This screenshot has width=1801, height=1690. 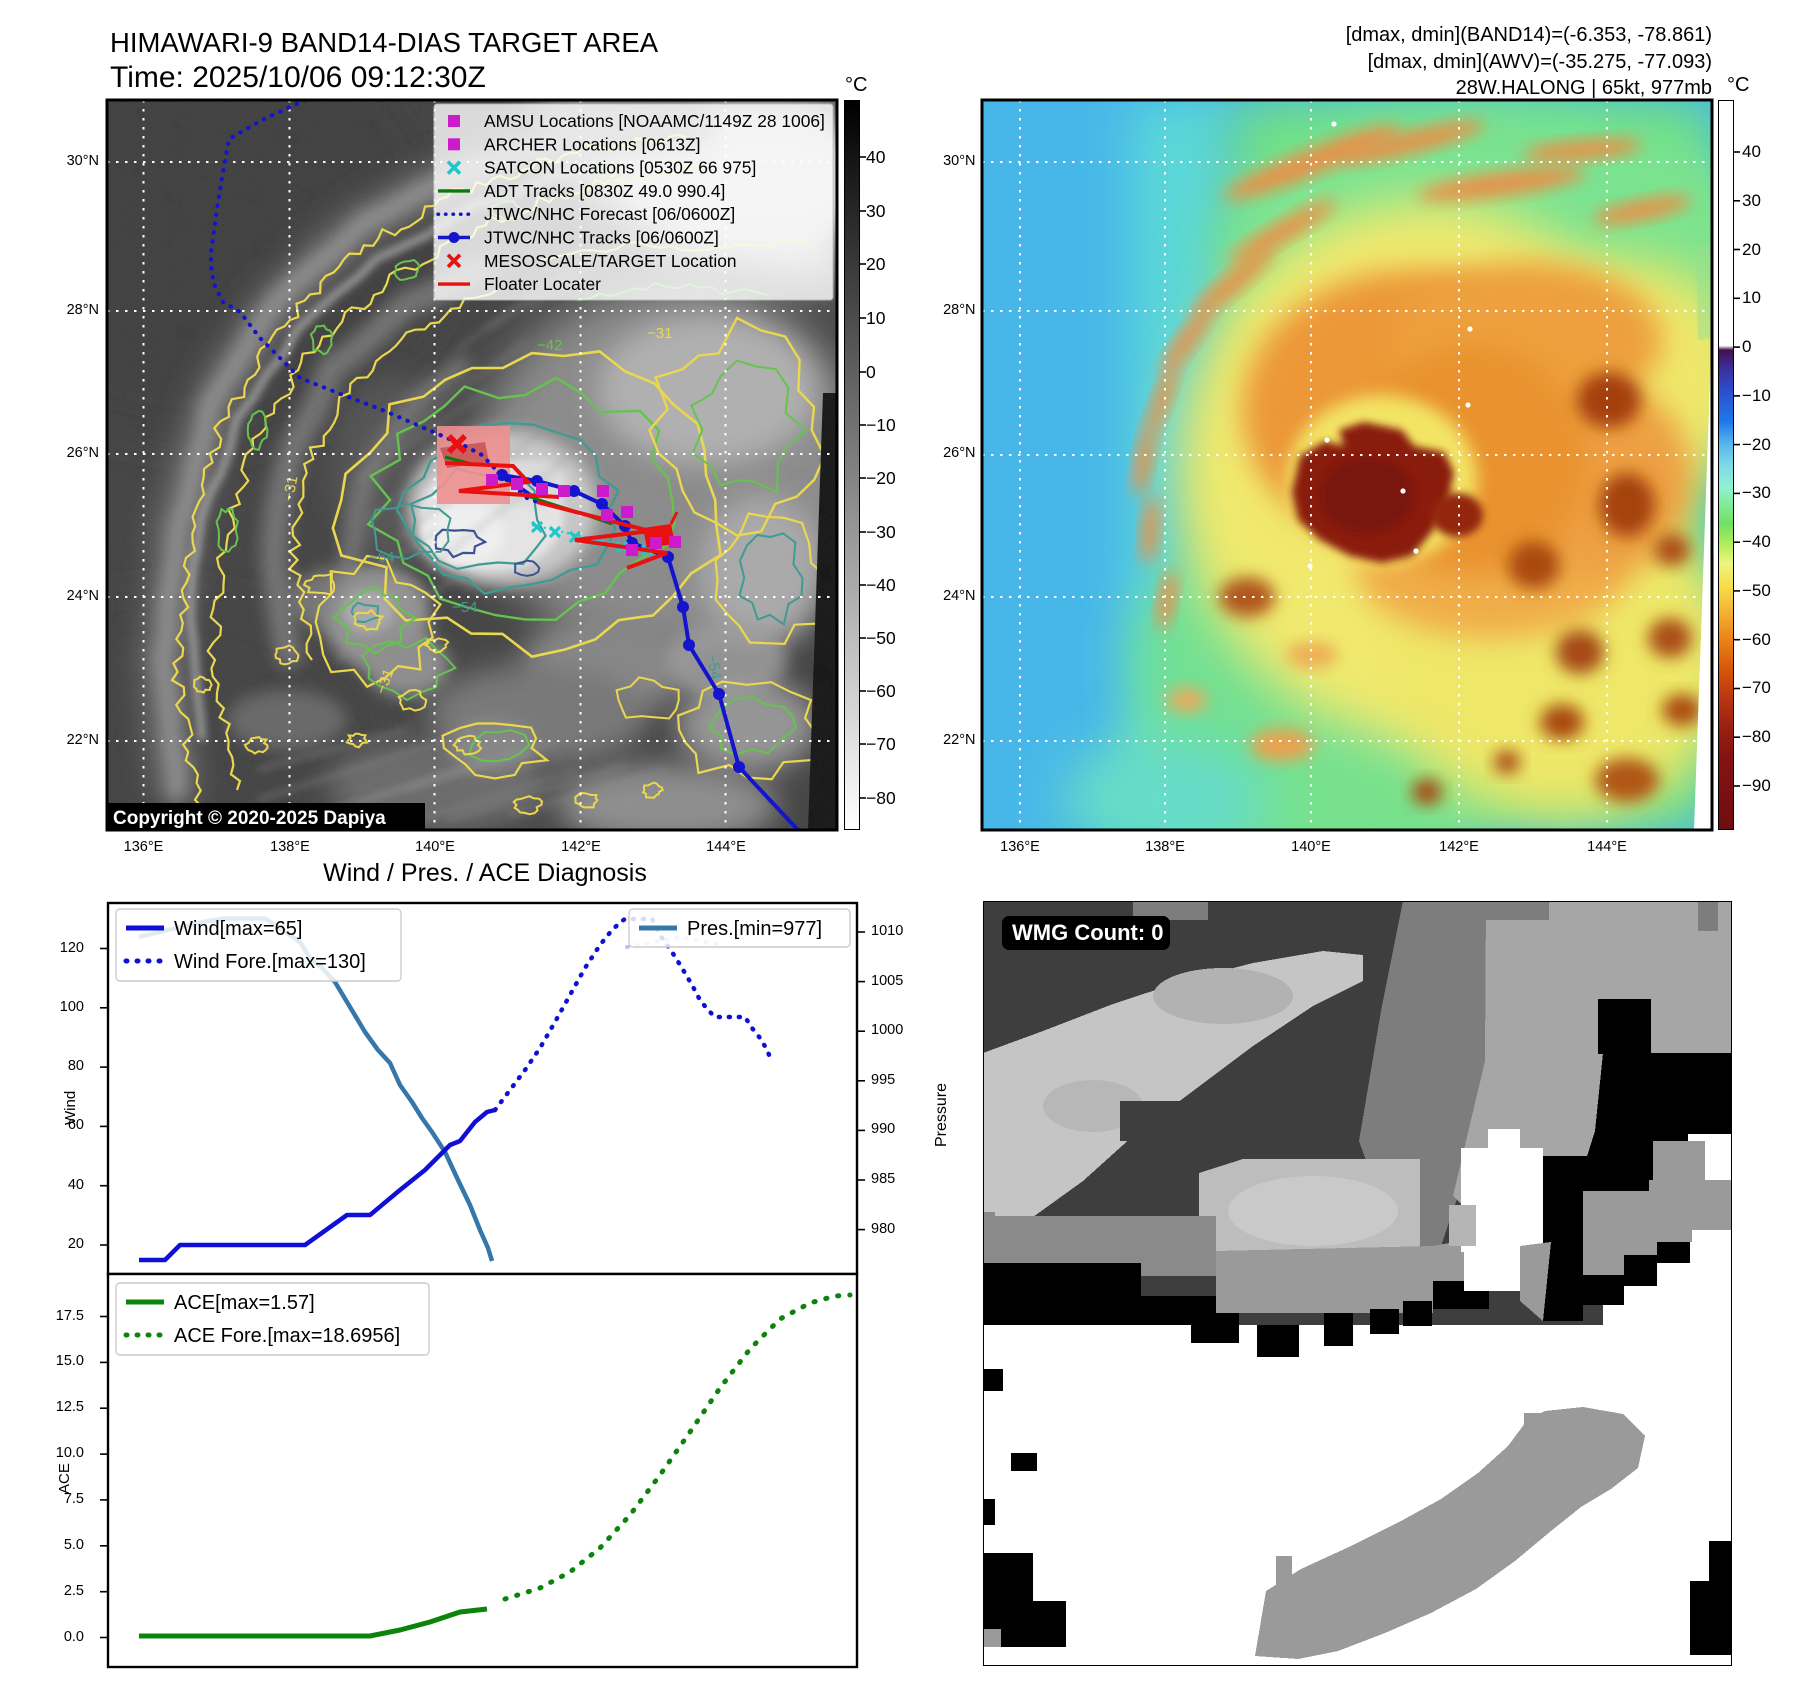 I want to click on svg-text: ADT Tracks [0830Z 49.0 990.4], so click(x=604, y=191).